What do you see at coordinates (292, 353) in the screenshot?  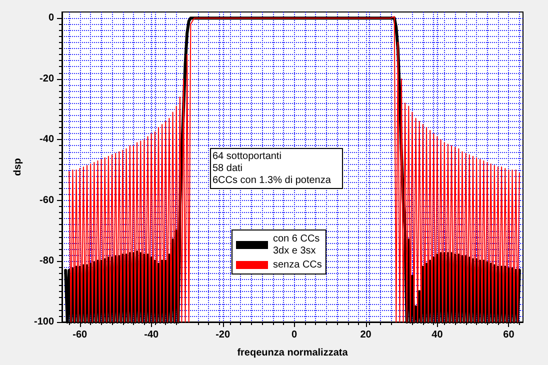 I see `x-axis-title: freqeunza normalizzata` at bounding box center [292, 353].